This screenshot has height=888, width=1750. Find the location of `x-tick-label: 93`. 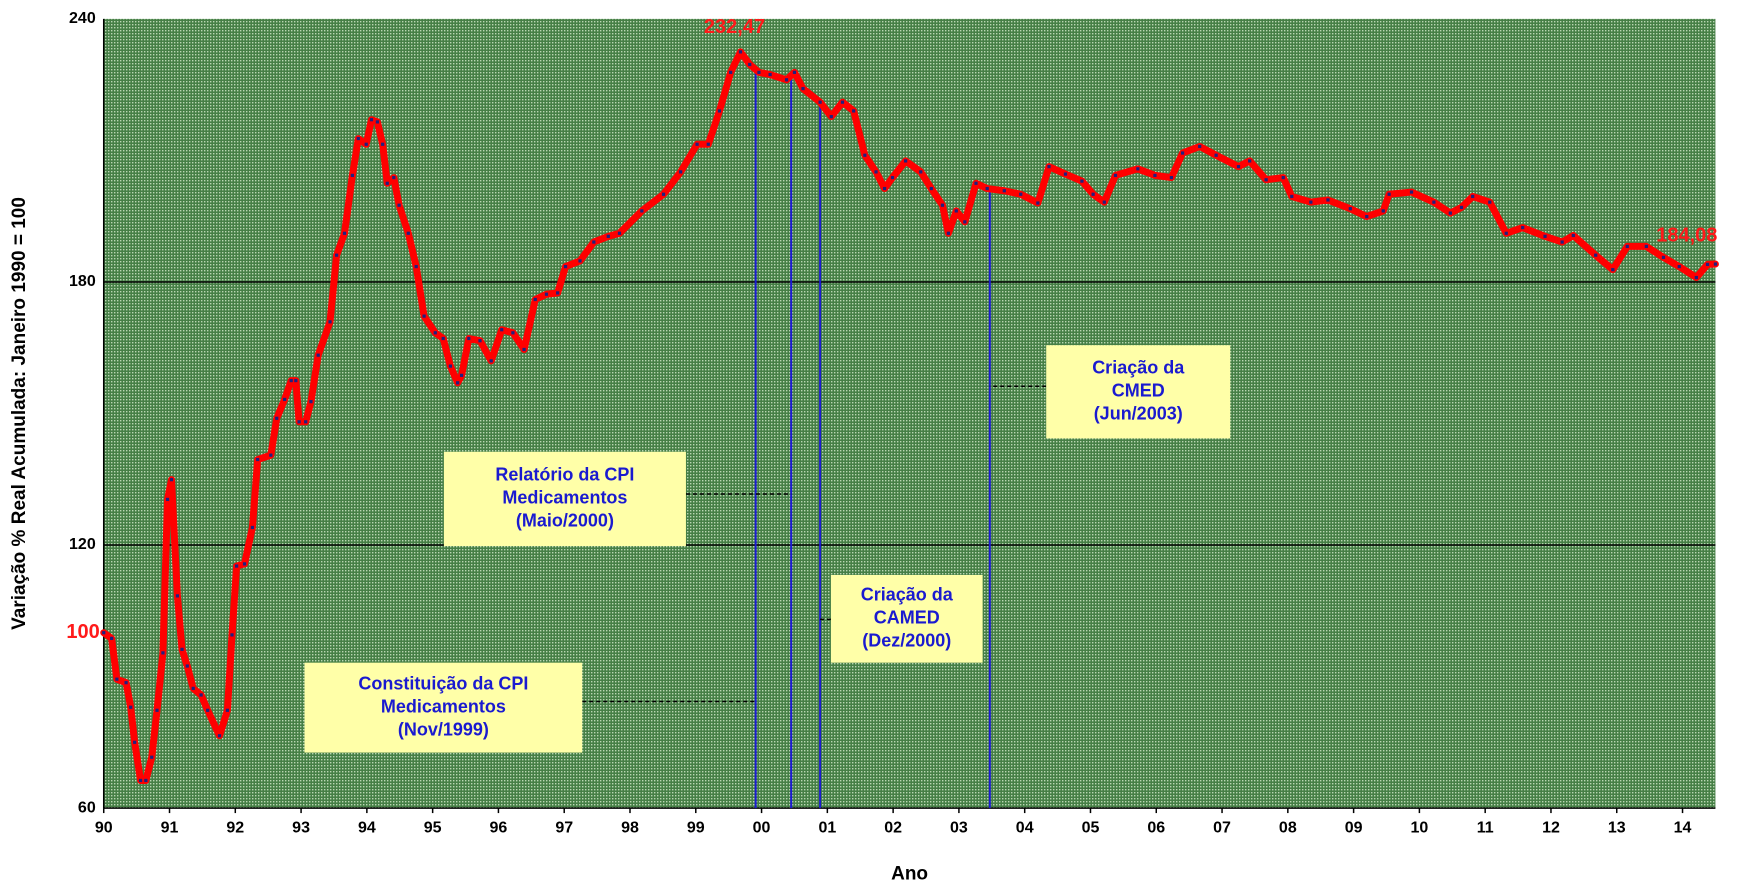

x-tick-label: 93 is located at coordinates (301, 827).